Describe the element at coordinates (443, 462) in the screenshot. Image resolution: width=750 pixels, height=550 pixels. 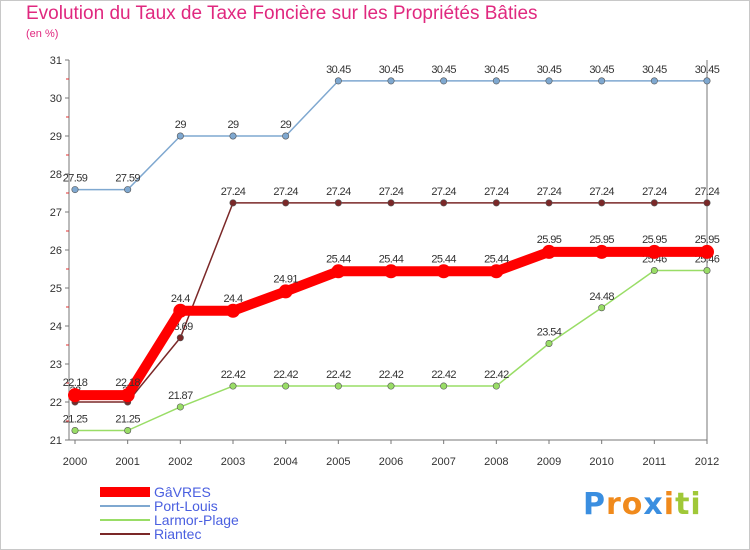
I see `x-tick-label: 2007` at that location.